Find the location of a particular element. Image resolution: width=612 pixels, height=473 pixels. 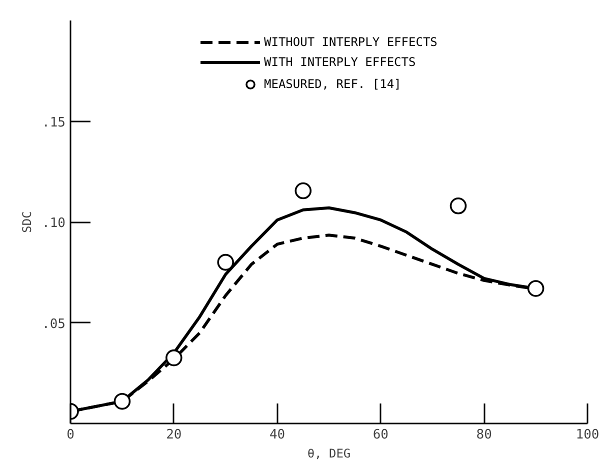

legend-label: WITH INTERPLY EFFECTS is located at coordinates (340, 62).